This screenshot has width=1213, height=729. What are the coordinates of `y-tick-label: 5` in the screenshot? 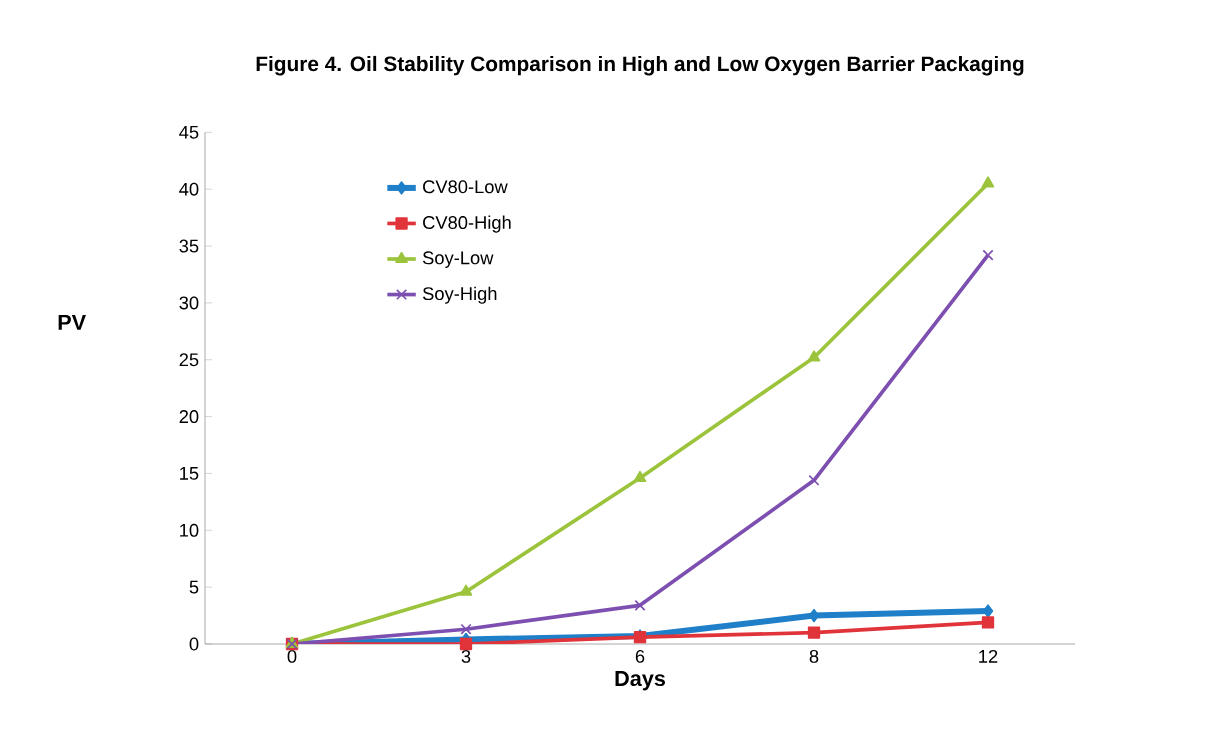 It's located at (194, 587).